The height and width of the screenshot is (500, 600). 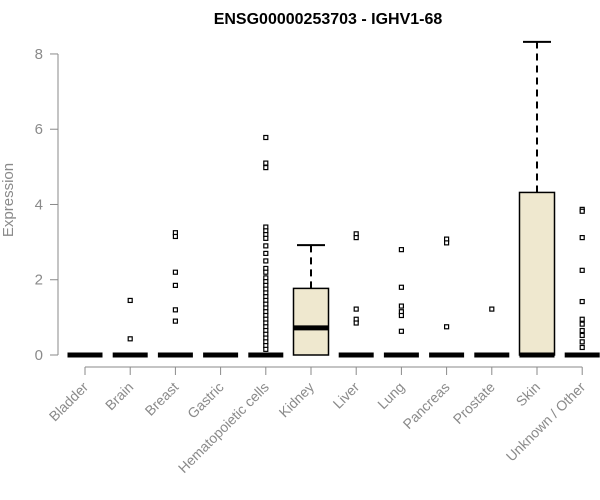 What do you see at coordinates (356, 294) in the screenshot?
I see `box-liver` at bounding box center [356, 294].